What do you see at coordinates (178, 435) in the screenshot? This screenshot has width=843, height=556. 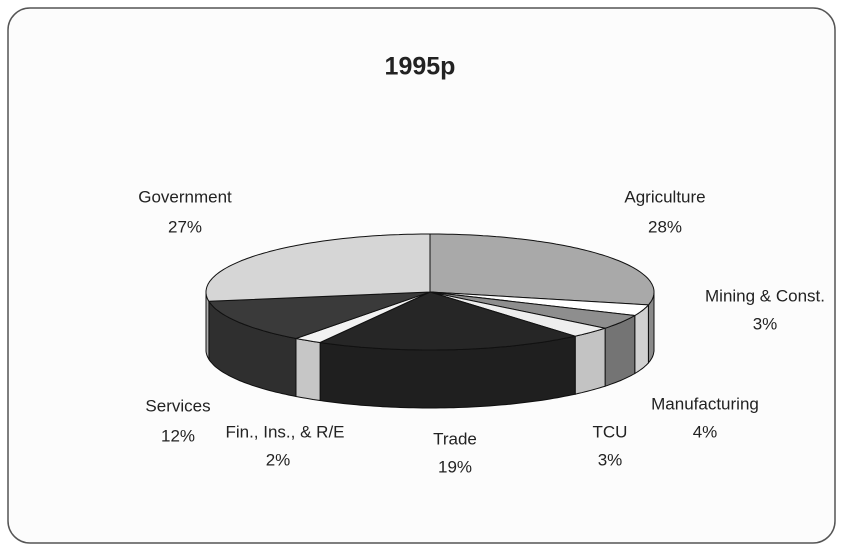 I see `value-label: 12%` at bounding box center [178, 435].